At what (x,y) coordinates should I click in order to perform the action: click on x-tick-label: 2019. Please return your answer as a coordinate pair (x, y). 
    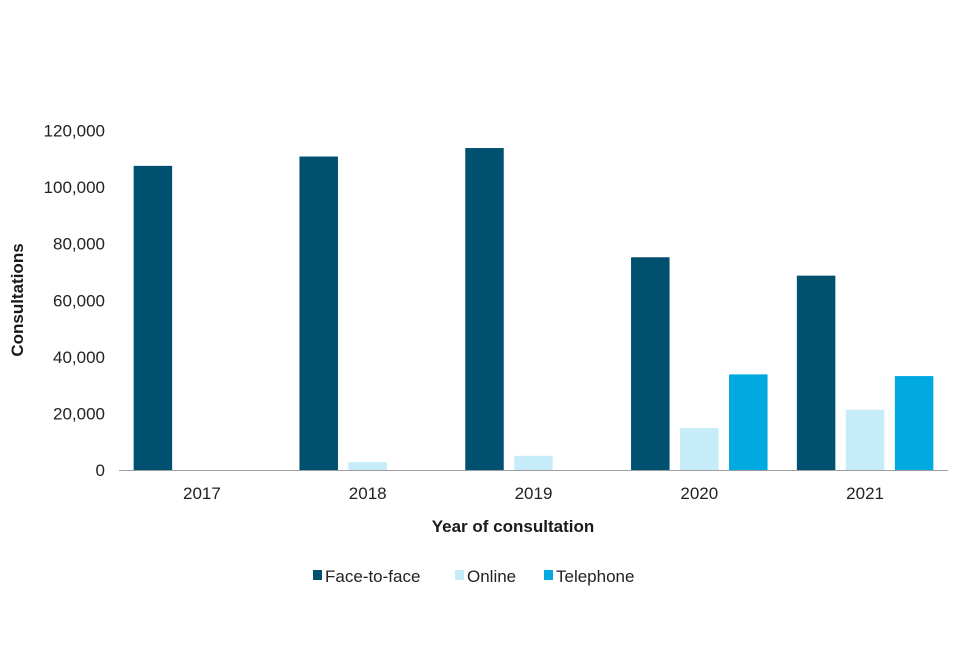
    Looking at the image, I should click on (534, 493).